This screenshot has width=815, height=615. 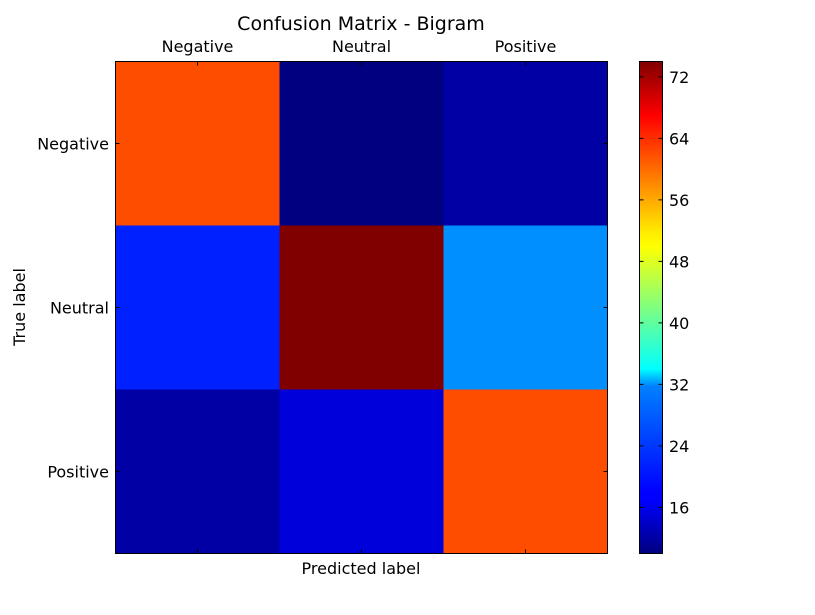 What do you see at coordinates (19, 307) in the screenshot?
I see `y-axis-label: True label` at bounding box center [19, 307].